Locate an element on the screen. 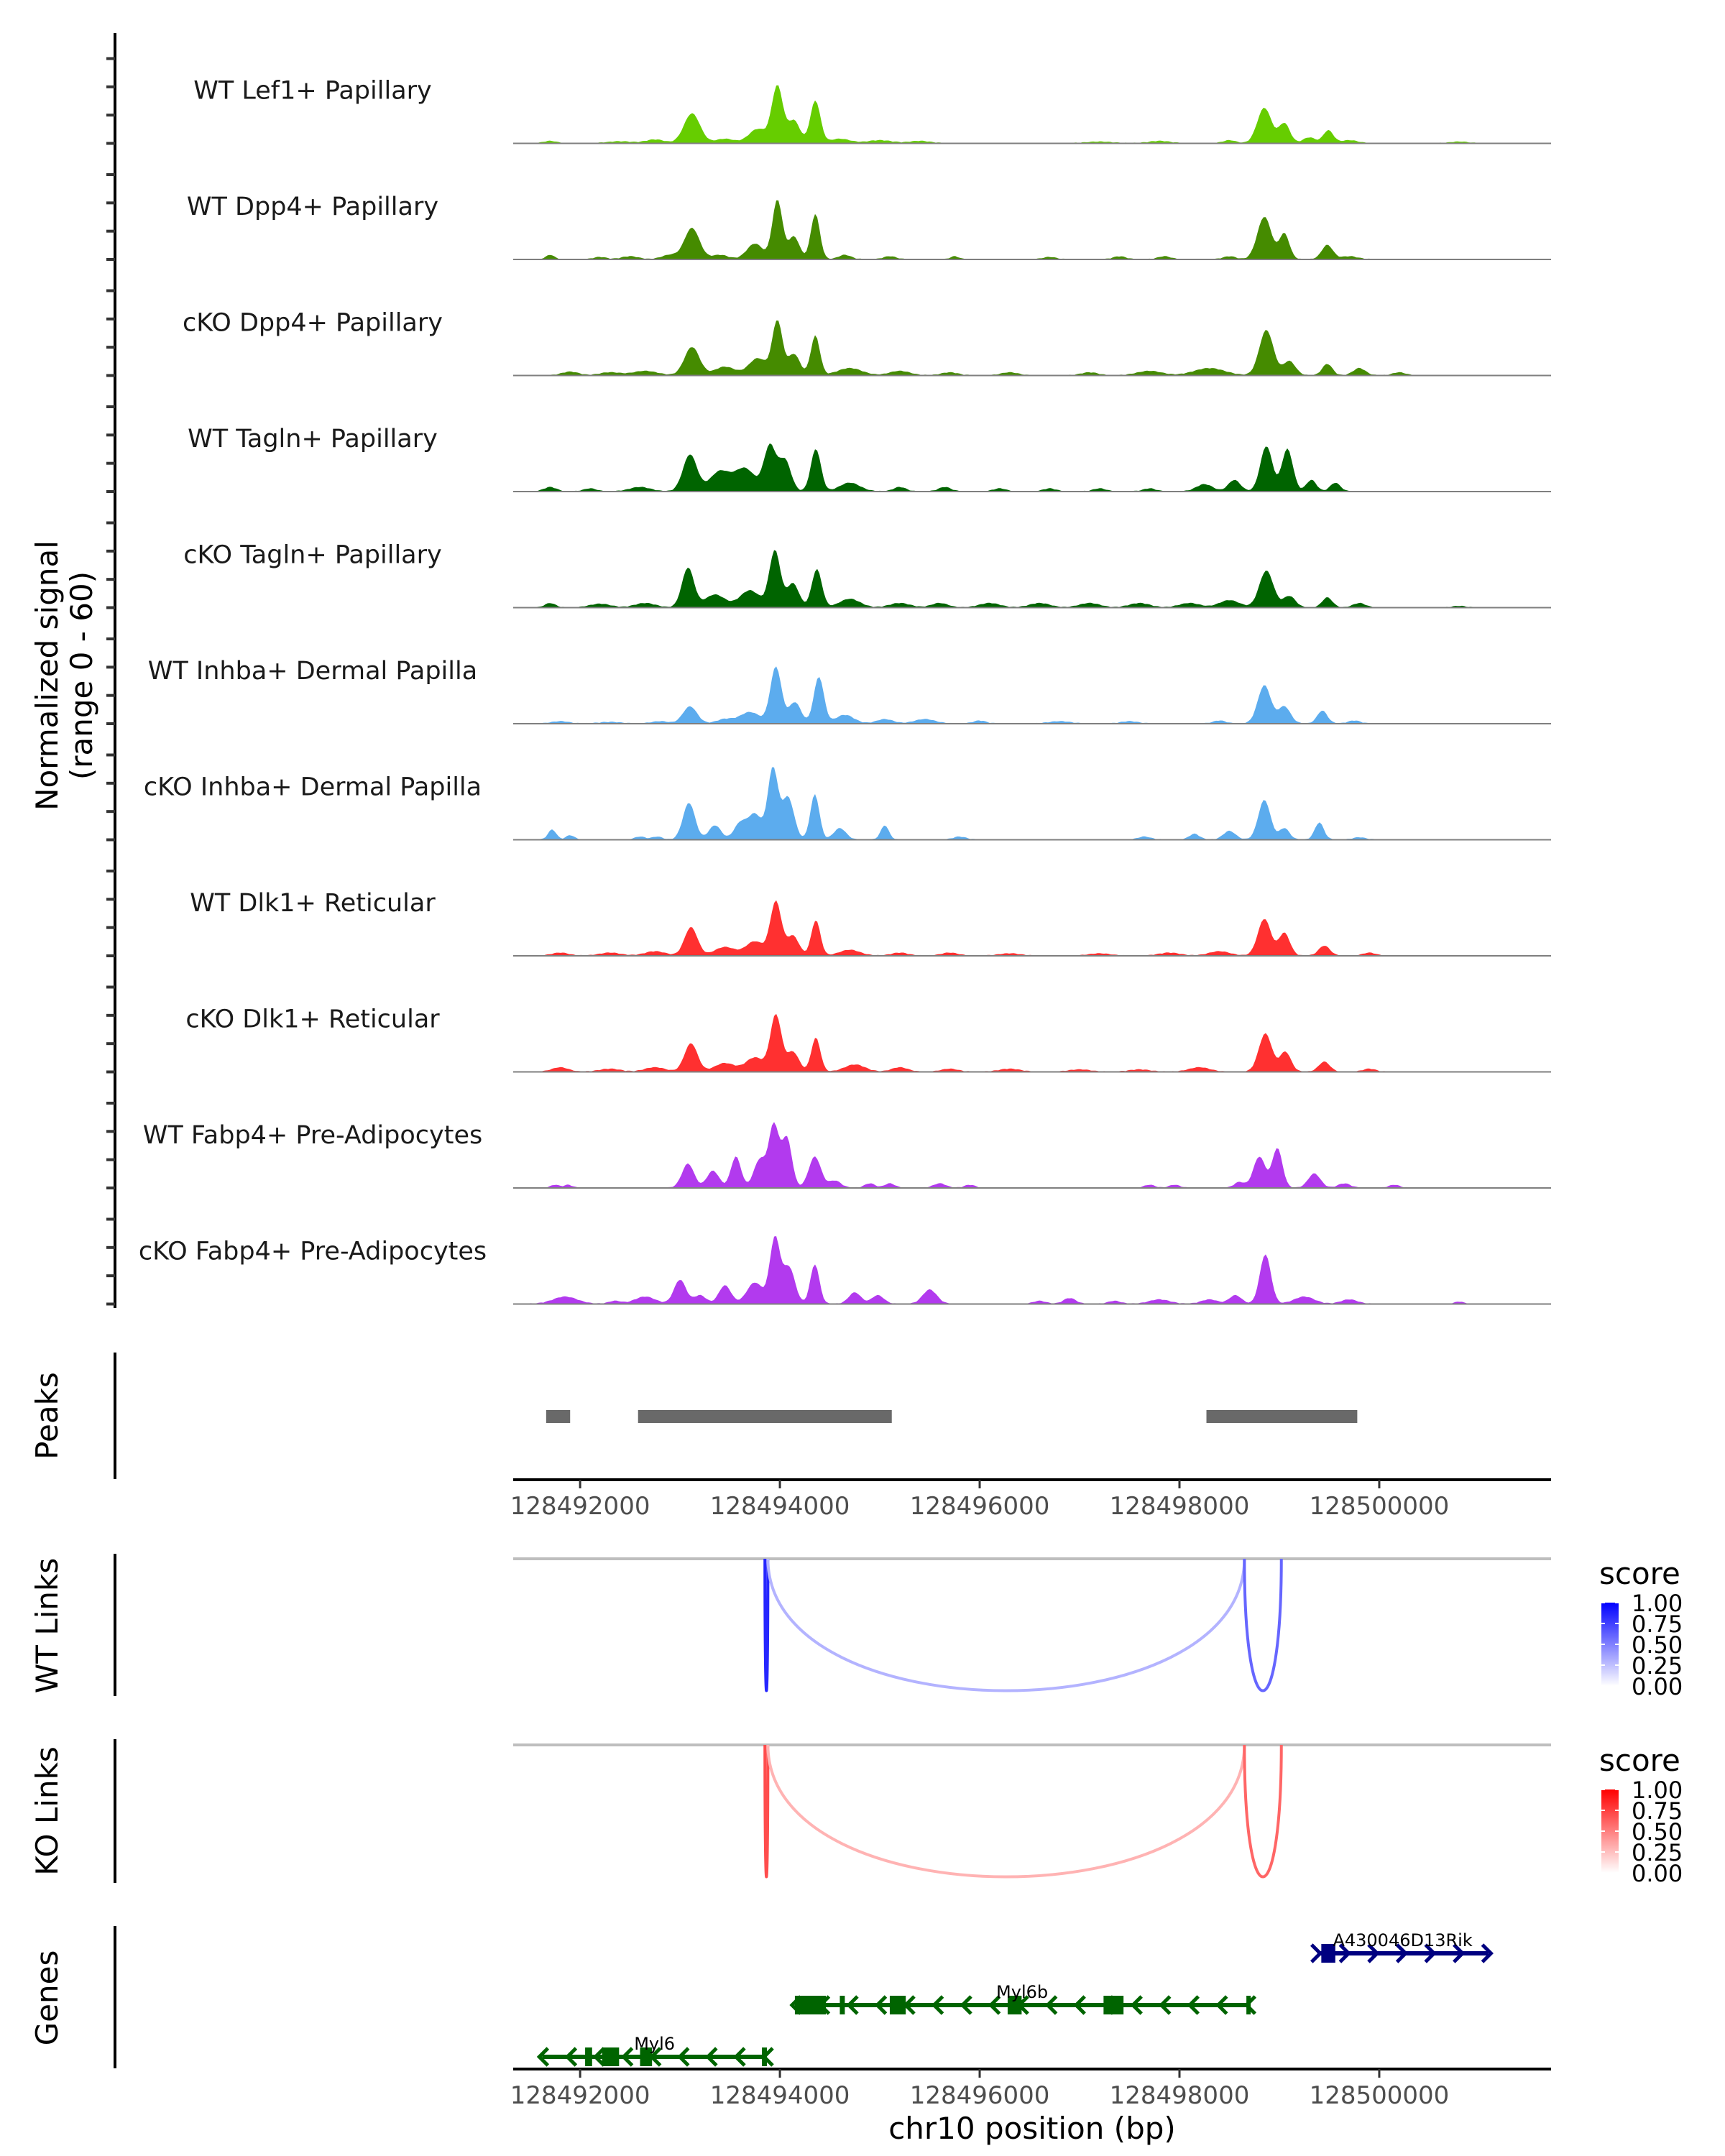  coverage-track: WT Lef1+ Papillary is located at coordinates (828, 101).